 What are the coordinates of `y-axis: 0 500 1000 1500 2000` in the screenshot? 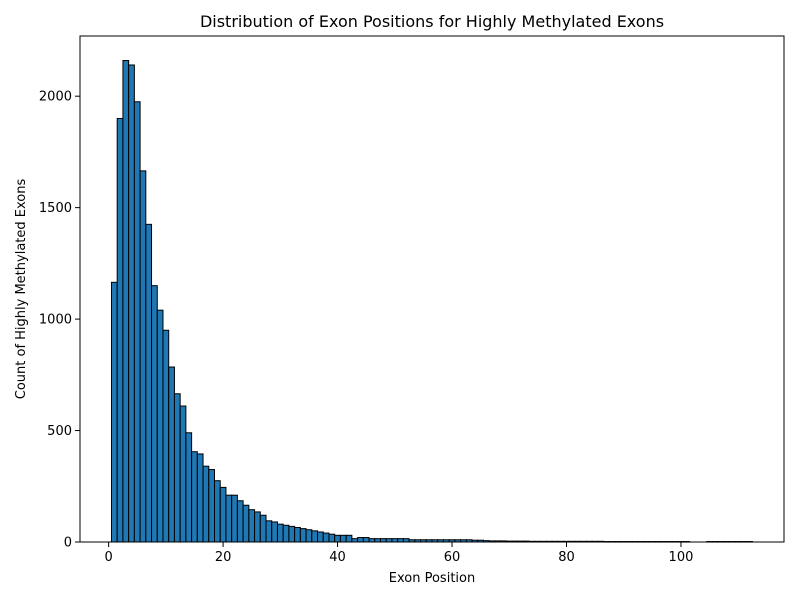 It's located at (59, 320).